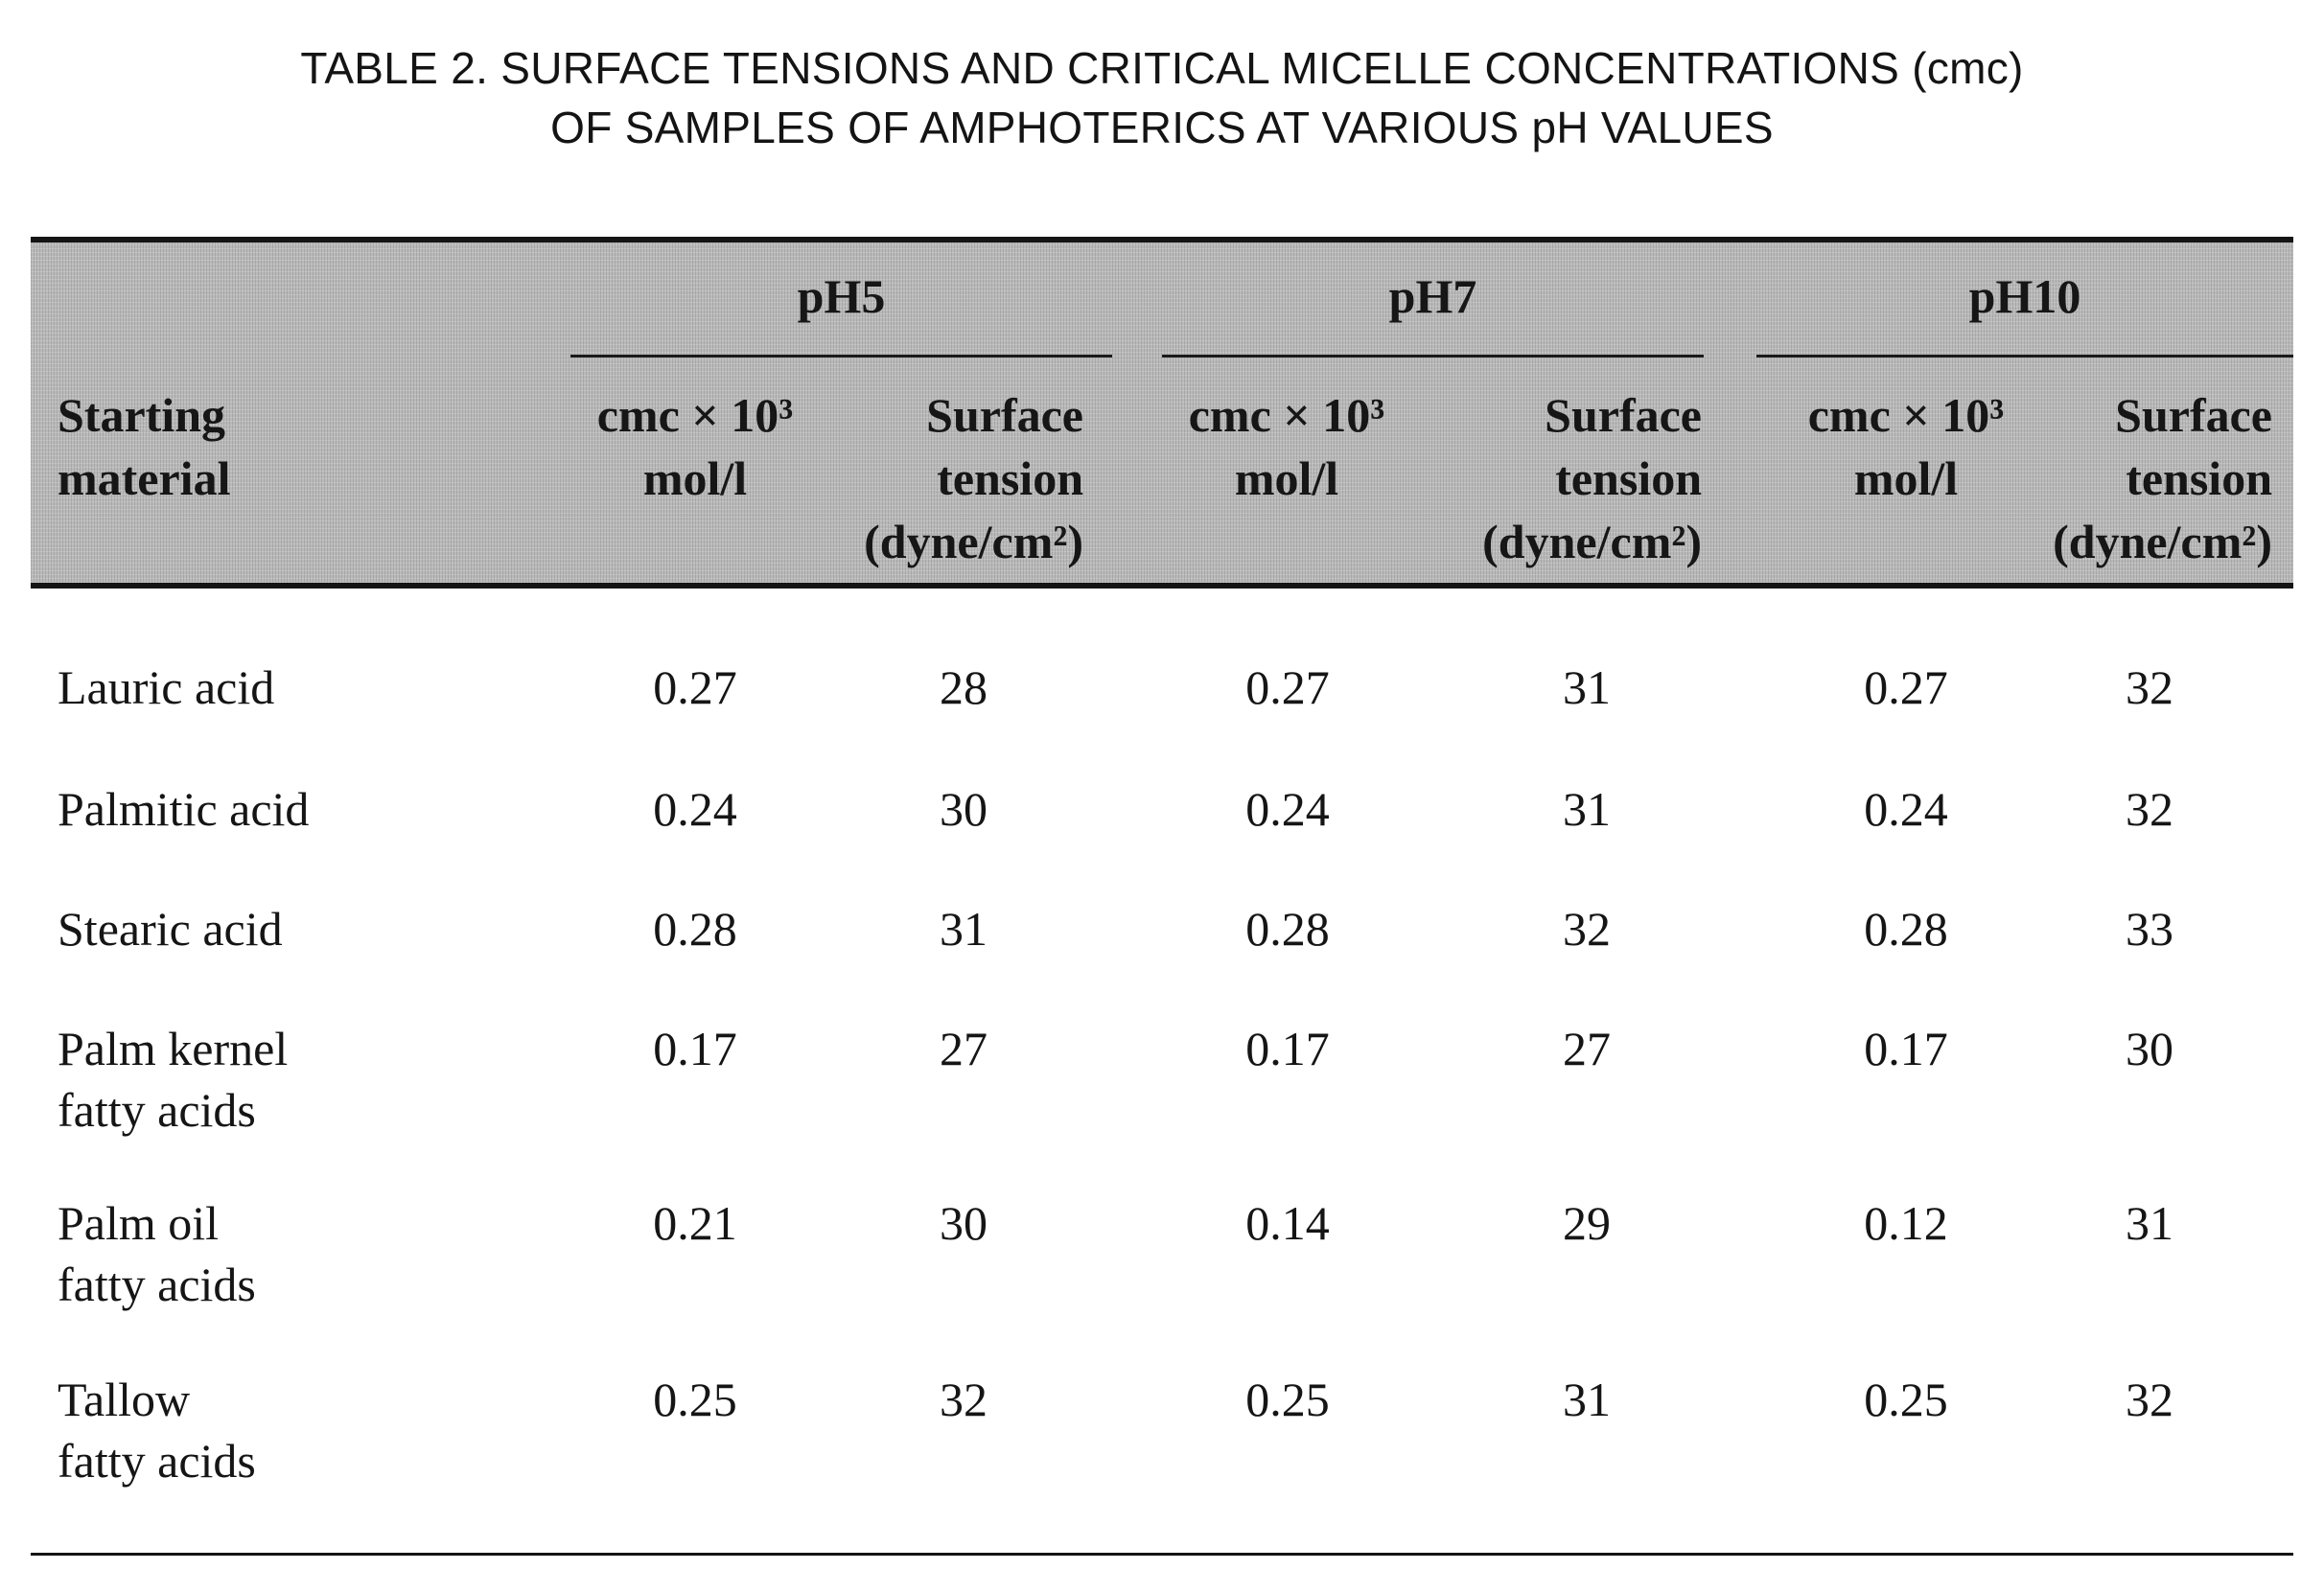  I want to click on header-group-ph10: pH10, so click(2024, 296).